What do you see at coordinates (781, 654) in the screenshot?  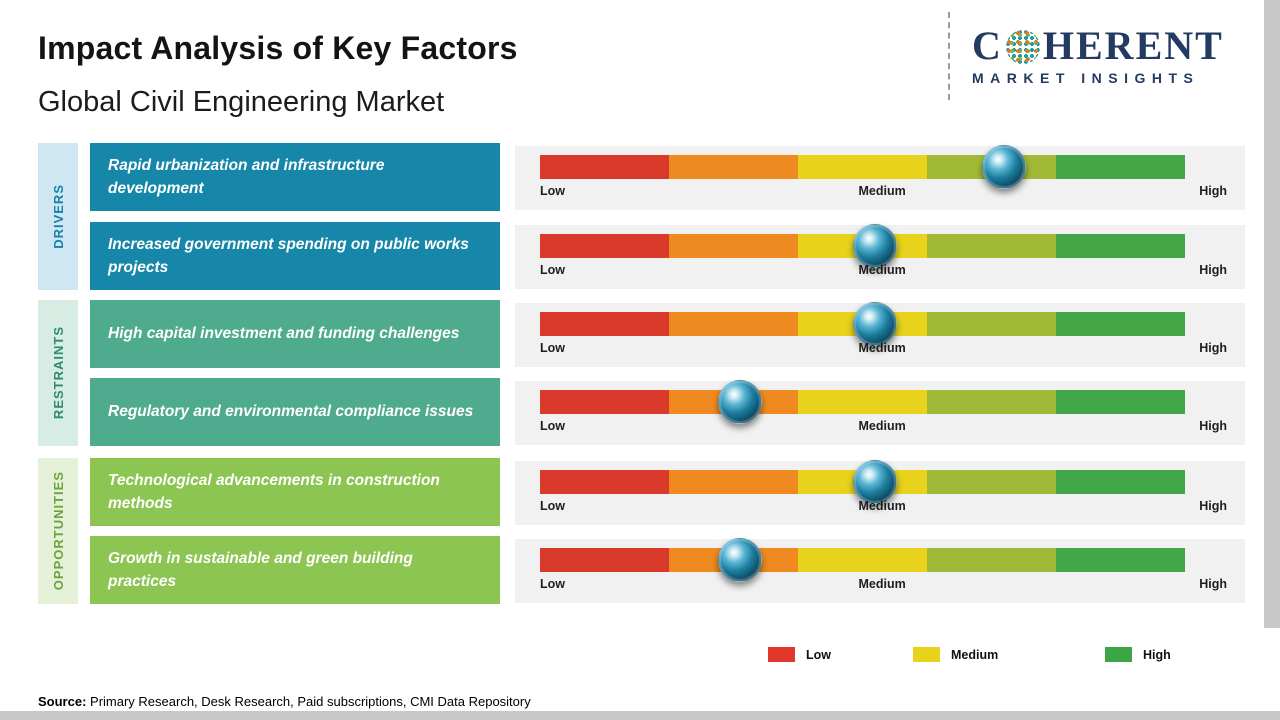 I see `legend-swatch-low` at bounding box center [781, 654].